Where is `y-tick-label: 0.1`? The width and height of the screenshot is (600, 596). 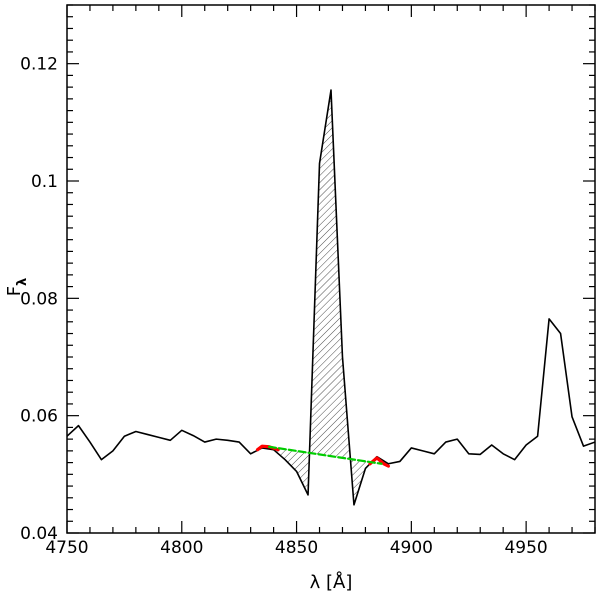 y-tick-label: 0.1 is located at coordinates (44, 182).